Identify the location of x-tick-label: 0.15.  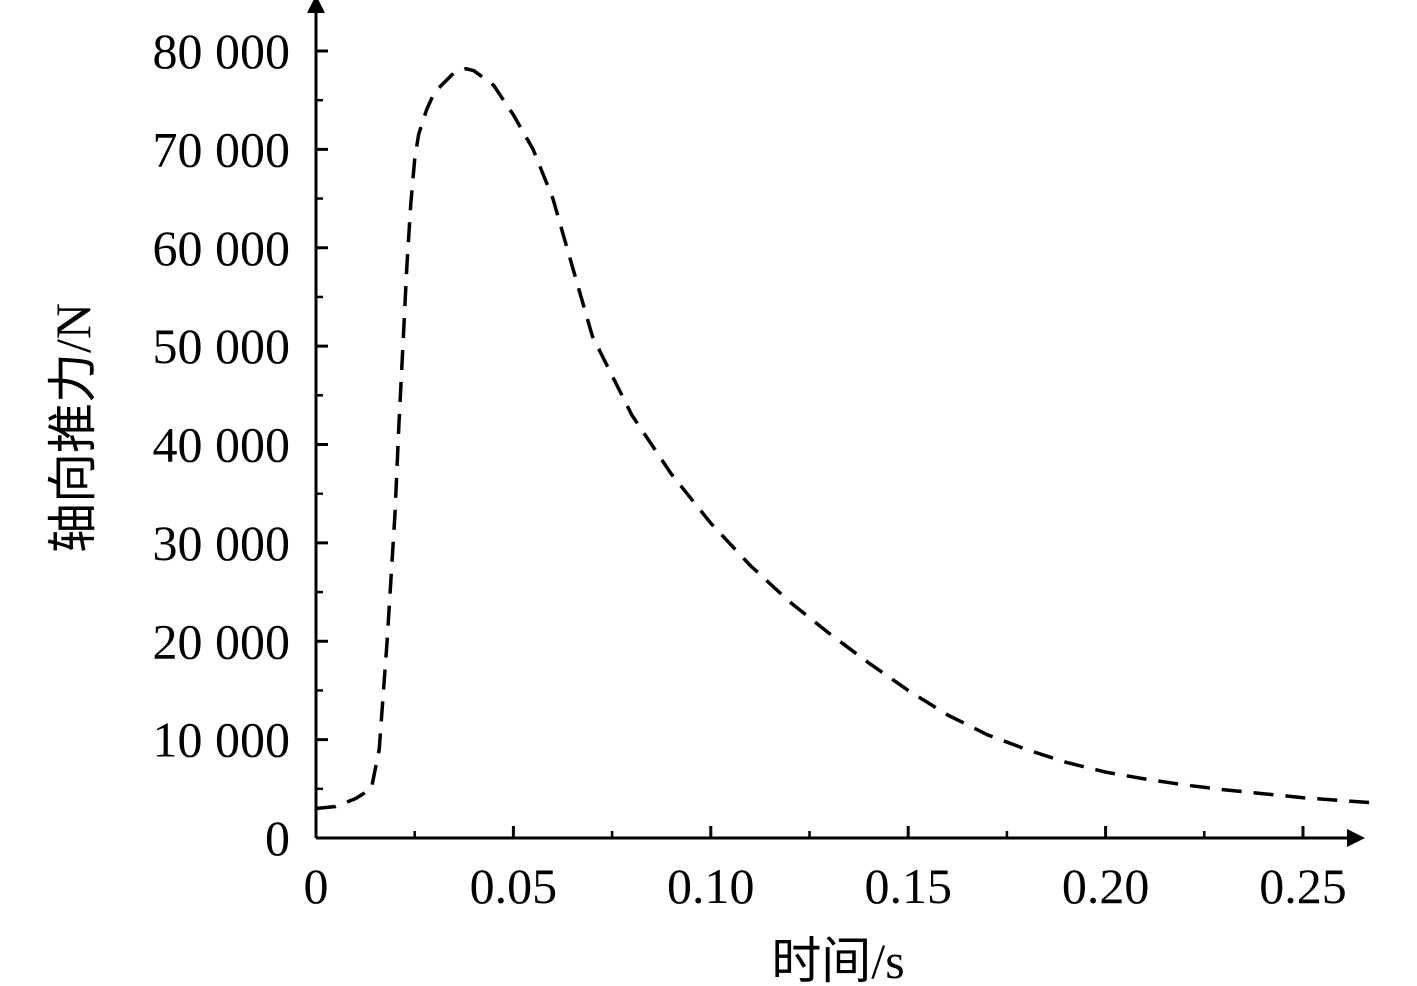
(908, 886).